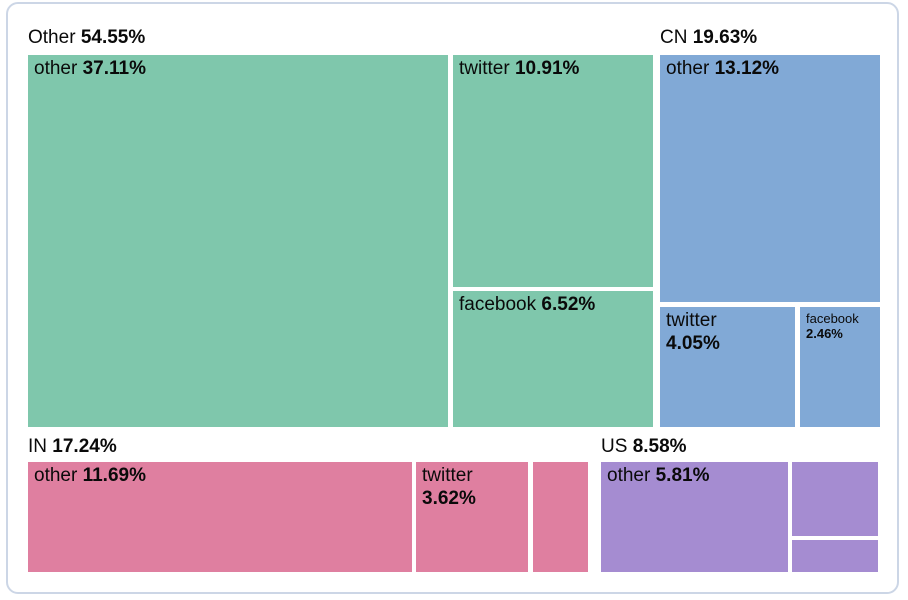 The width and height of the screenshot is (908, 600). What do you see at coordinates (824, 333) in the screenshot?
I see `cell-percent: 2.46%` at bounding box center [824, 333].